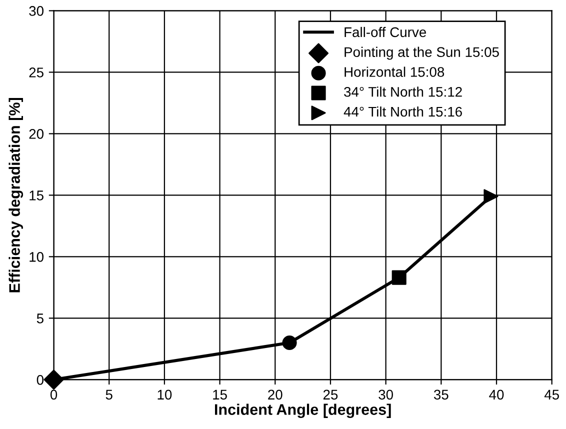  I want to click on y-tick-label: 25, so click(36, 73).